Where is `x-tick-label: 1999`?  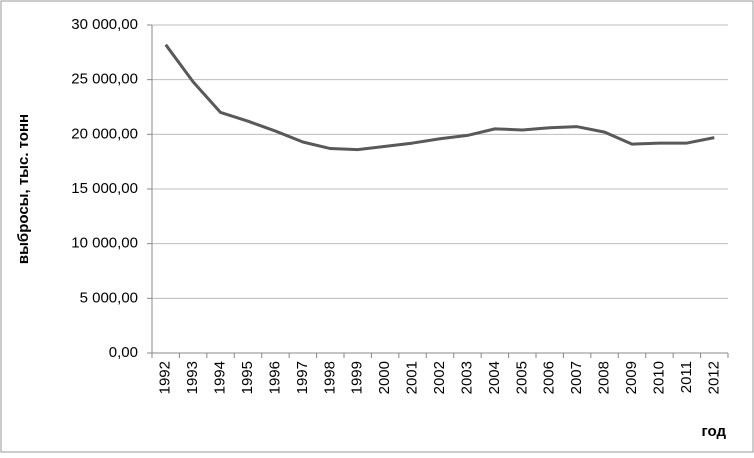 x-tick-label: 1999 is located at coordinates (357, 377).